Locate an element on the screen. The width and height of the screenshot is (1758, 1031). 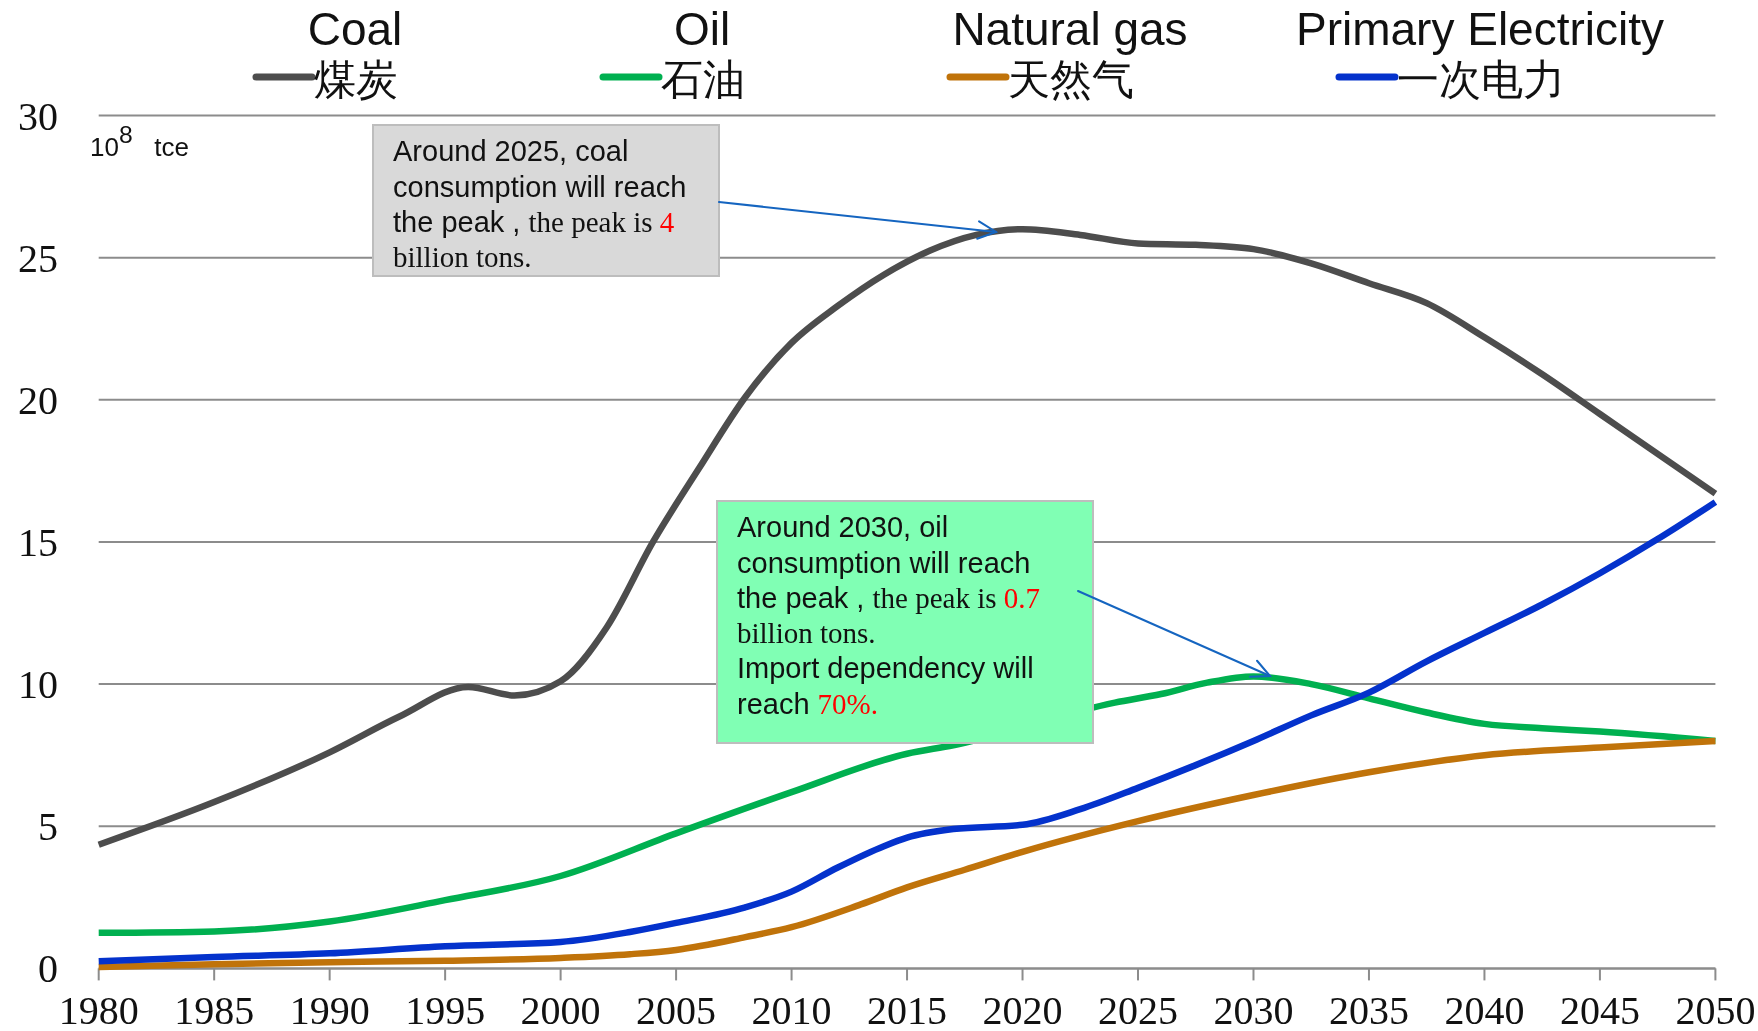
y-tick-label: 20 is located at coordinates (38, 400).